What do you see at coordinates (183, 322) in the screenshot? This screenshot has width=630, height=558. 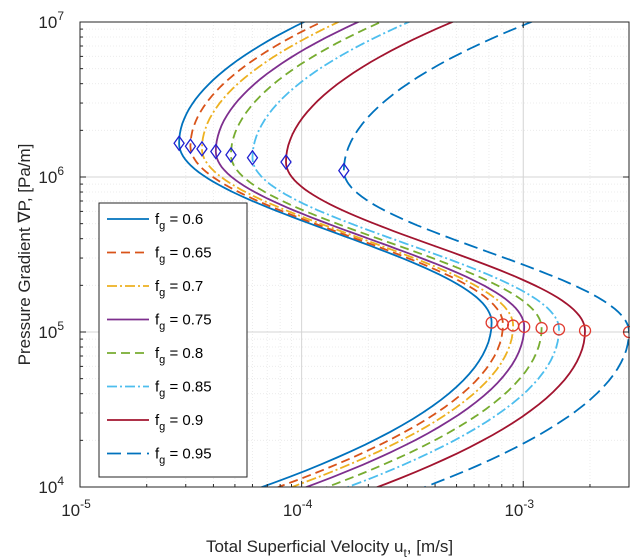 I see `legend-label: fg = 0.75` at bounding box center [183, 322].